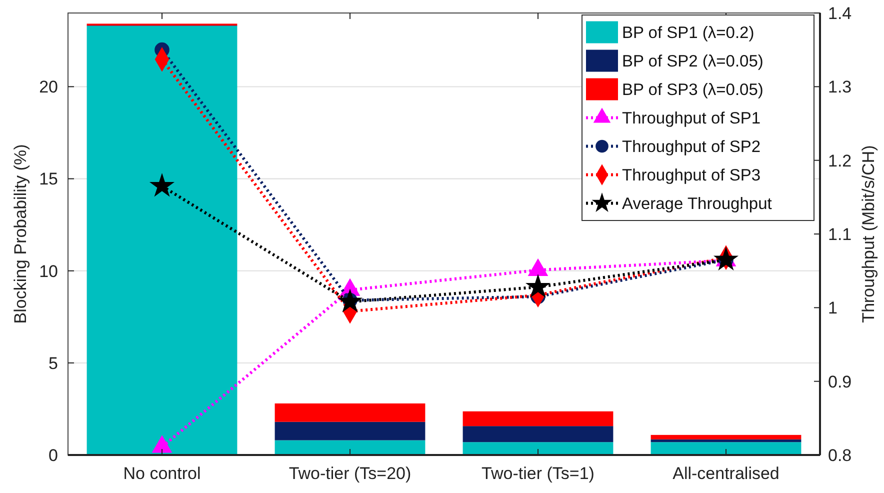  What do you see at coordinates (350, 473) in the screenshot?
I see `x-tick-label: Two-tier (Ts=20)` at bounding box center [350, 473].